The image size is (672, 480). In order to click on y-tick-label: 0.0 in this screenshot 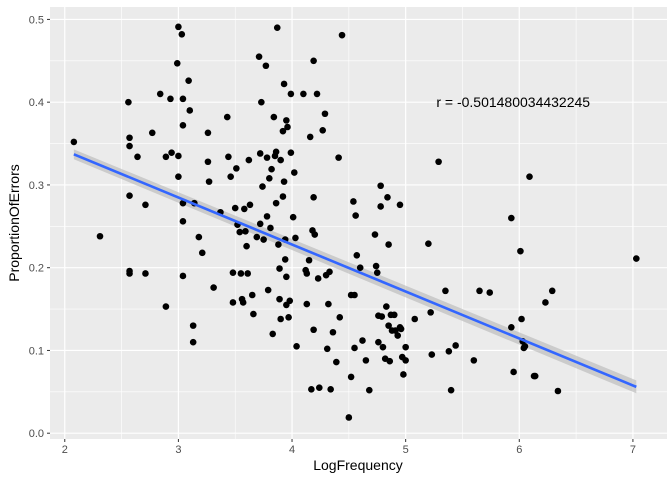, I will do `click(36, 434)`.